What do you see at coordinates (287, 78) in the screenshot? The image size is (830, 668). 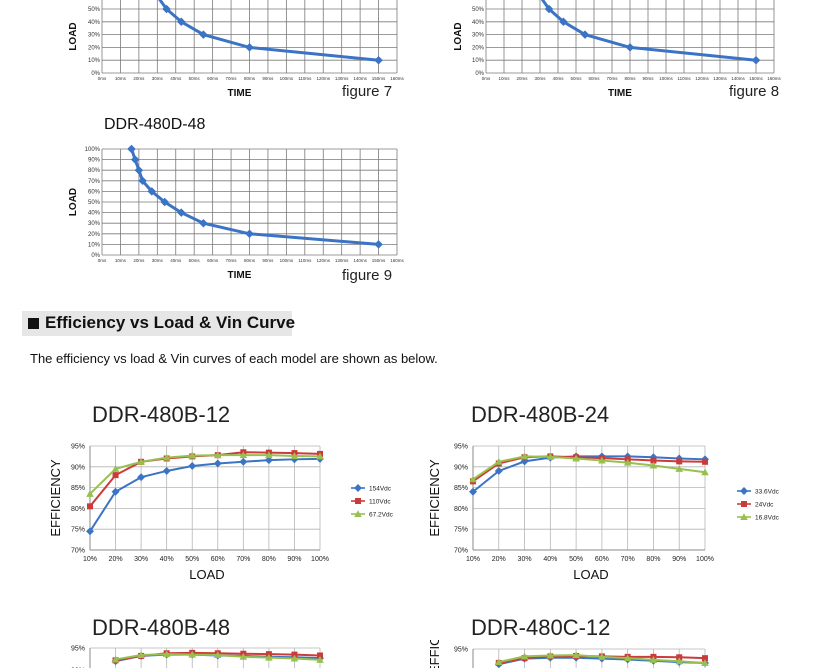 I see `x-tick-label: 100ms` at bounding box center [287, 78].